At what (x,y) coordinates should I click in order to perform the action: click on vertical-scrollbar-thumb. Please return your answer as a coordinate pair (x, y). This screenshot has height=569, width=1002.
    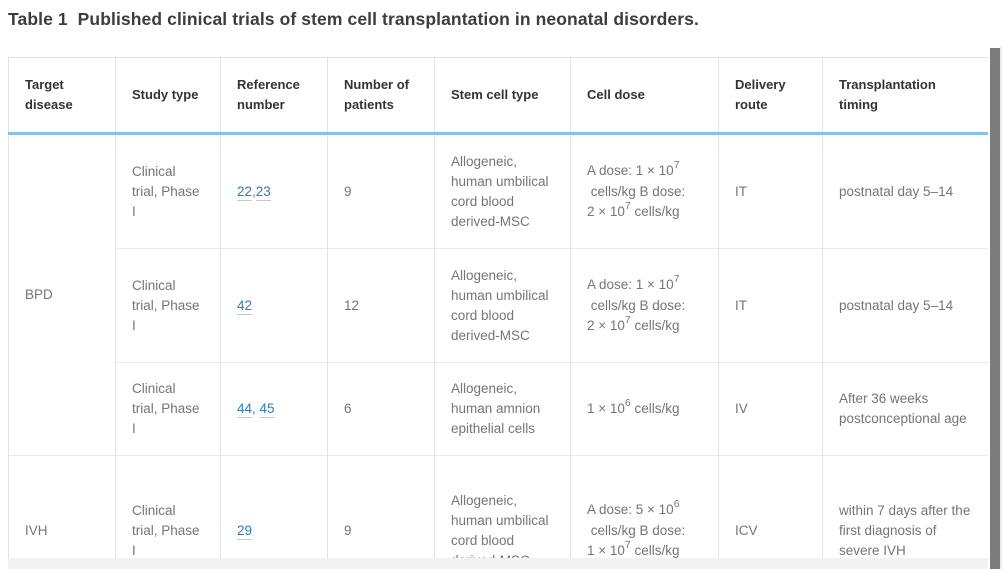
    Looking at the image, I should click on (995, 308).